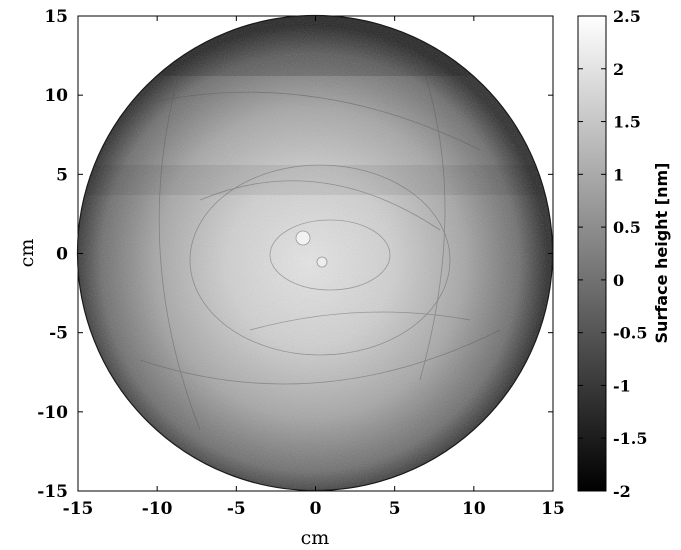 The height and width of the screenshot is (550, 681). I want to click on y-tick-label: -10, so click(52, 413).